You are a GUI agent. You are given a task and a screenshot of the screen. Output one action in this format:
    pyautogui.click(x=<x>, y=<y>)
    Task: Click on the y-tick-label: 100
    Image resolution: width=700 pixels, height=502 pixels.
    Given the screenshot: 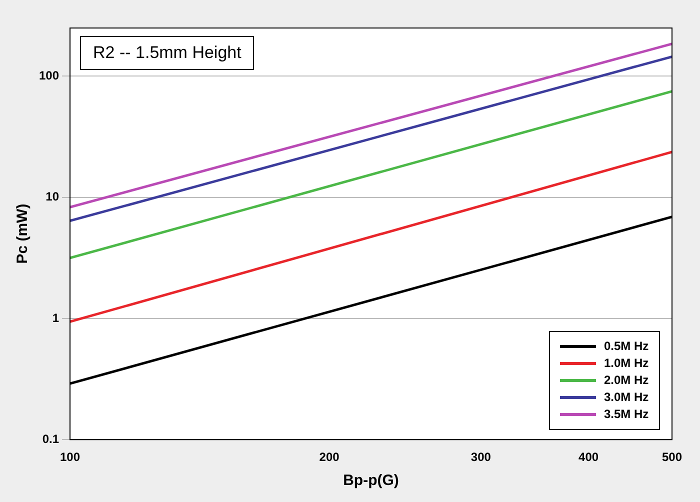 What is the action you would take?
    pyautogui.click(x=49, y=75)
    